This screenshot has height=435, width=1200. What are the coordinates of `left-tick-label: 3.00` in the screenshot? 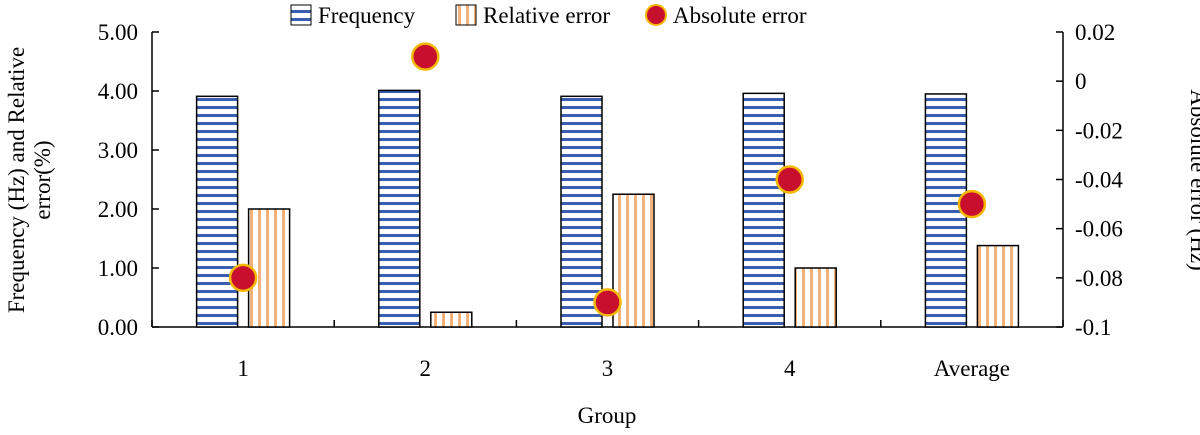 It's located at (118, 150).